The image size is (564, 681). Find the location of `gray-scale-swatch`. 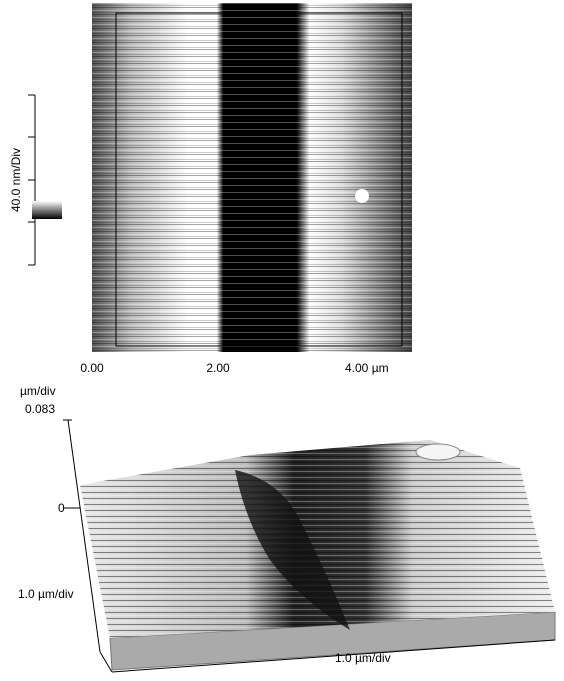

gray-scale-swatch is located at coordinates (47, 210).